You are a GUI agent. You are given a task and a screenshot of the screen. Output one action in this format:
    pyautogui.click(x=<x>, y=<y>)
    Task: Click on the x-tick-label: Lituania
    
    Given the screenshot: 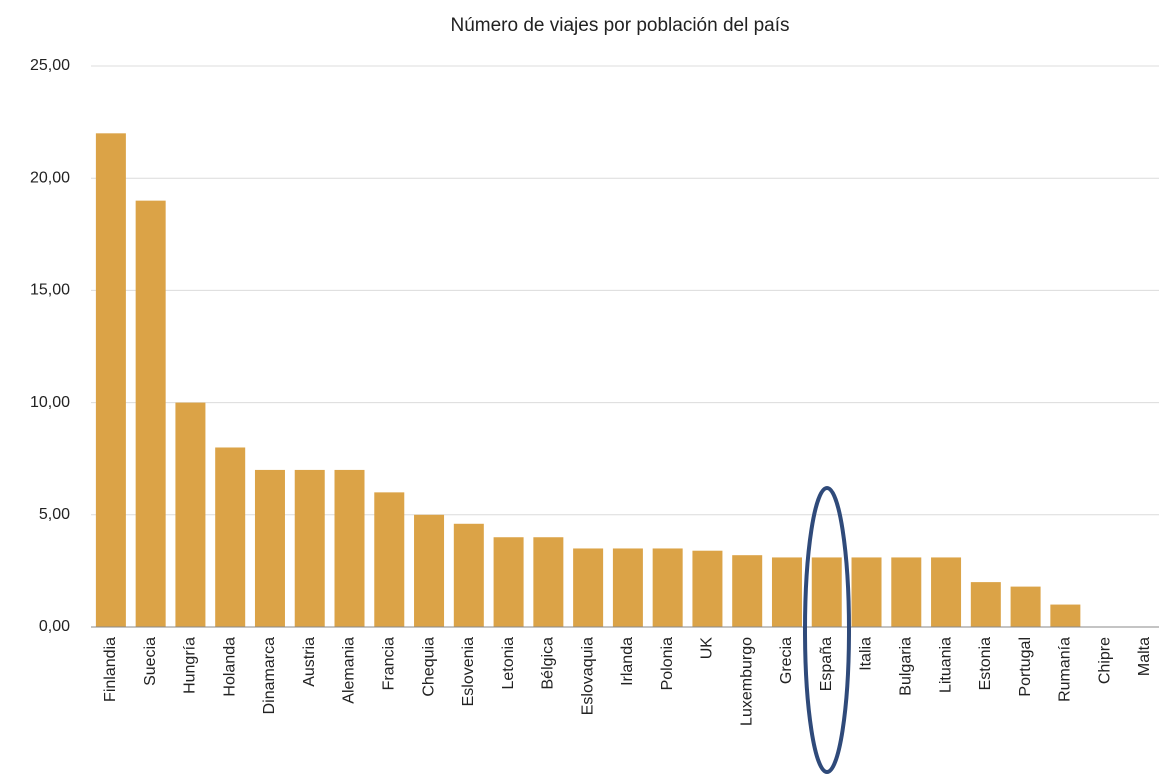 What is the action you would take?
    pyautogui.click(x=945, y=665)
    